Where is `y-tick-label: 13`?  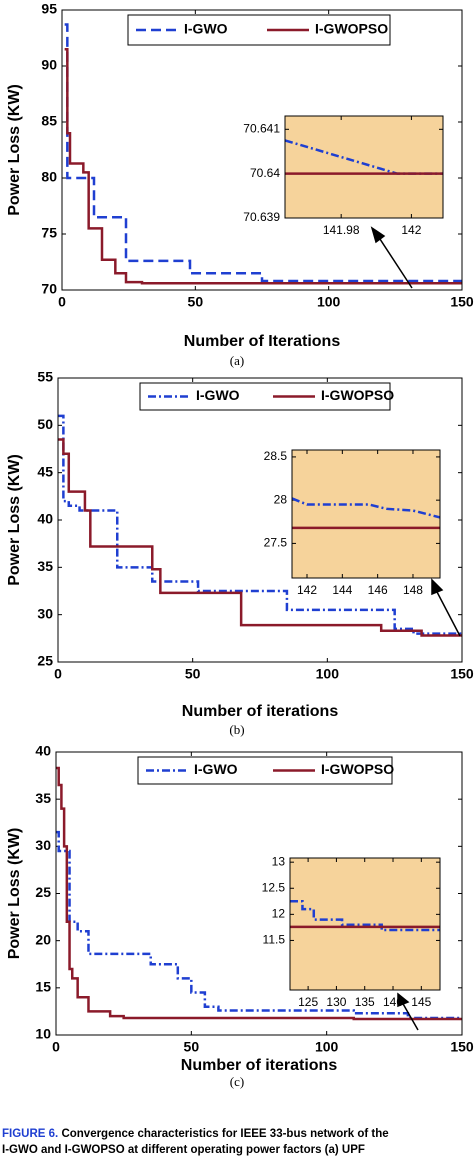 y-tick-label: 13 is located at coordinates (279, 861).